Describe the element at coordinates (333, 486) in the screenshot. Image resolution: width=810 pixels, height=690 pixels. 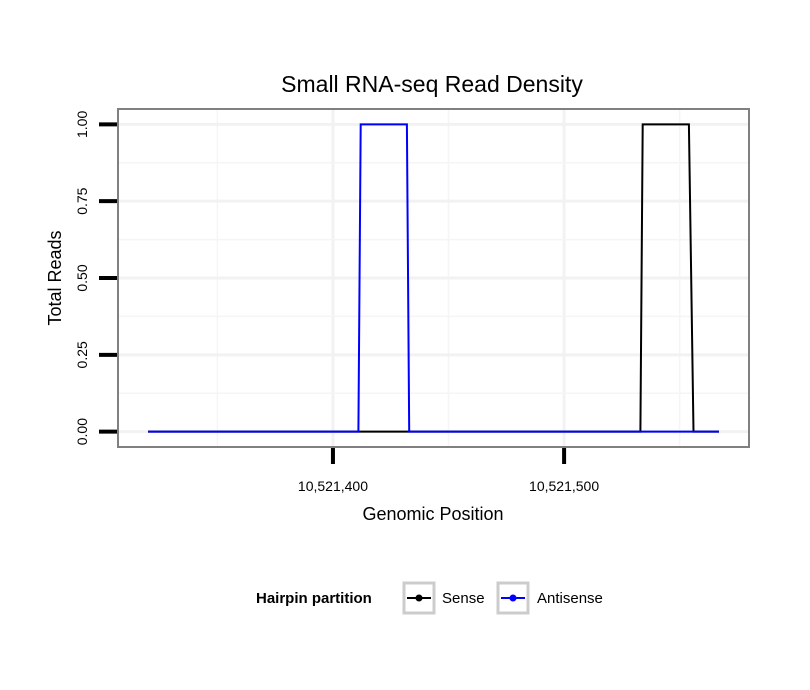
I see `x-tick-label-0: 10,521,400` at that location.